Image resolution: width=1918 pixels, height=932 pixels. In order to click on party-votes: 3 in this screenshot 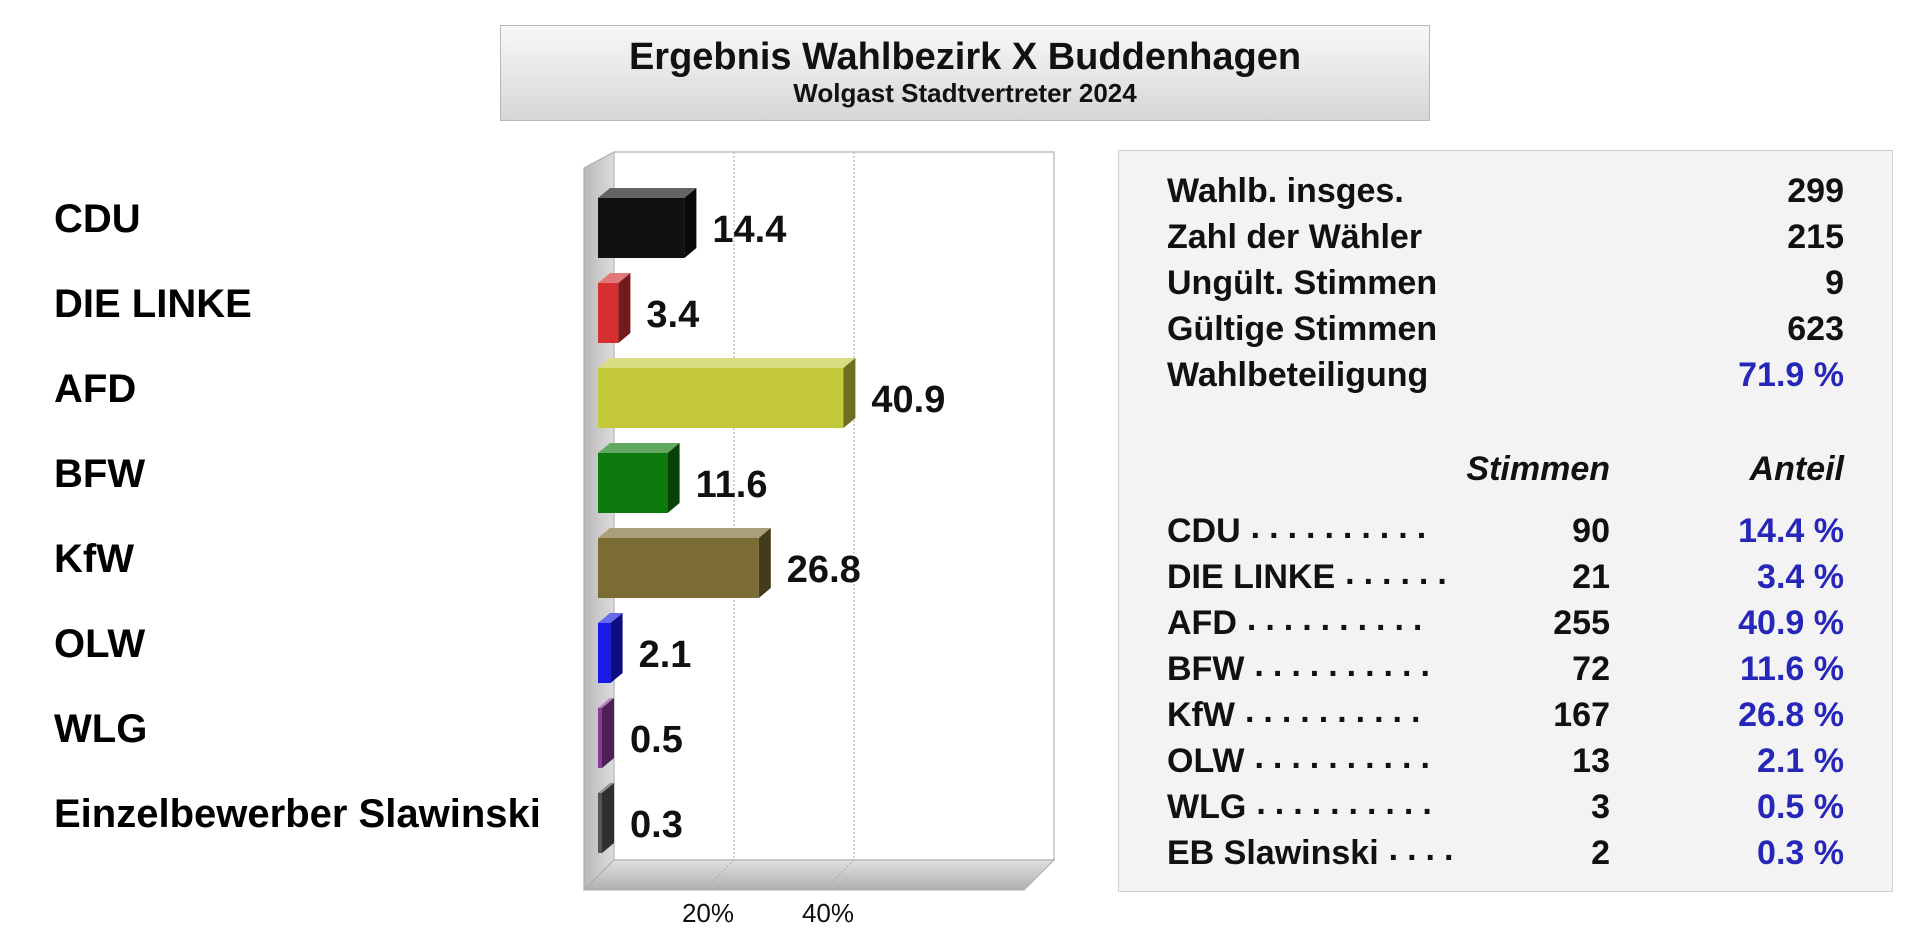, I will do `click(1600, 807)`.